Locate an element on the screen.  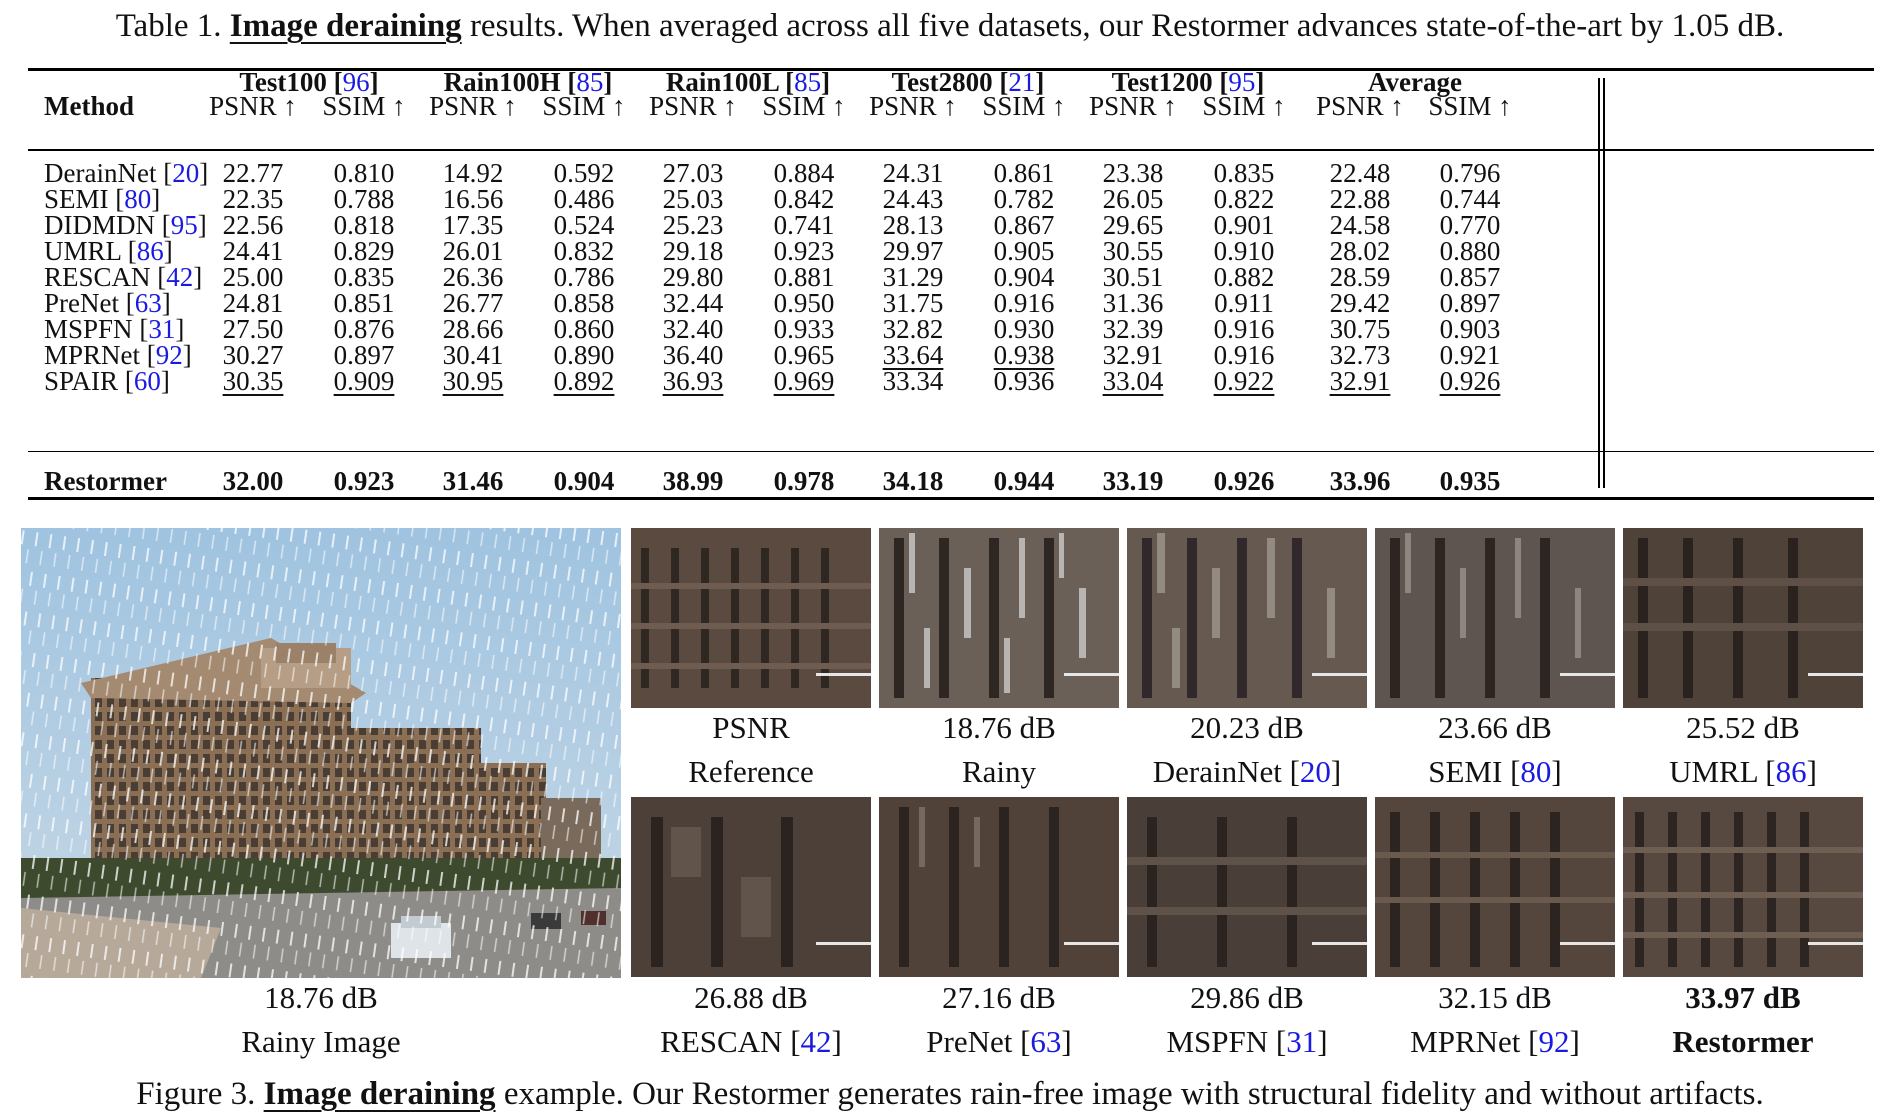
figure-caption-prefix: Figure 3. is located at coordinates (196, 1094).